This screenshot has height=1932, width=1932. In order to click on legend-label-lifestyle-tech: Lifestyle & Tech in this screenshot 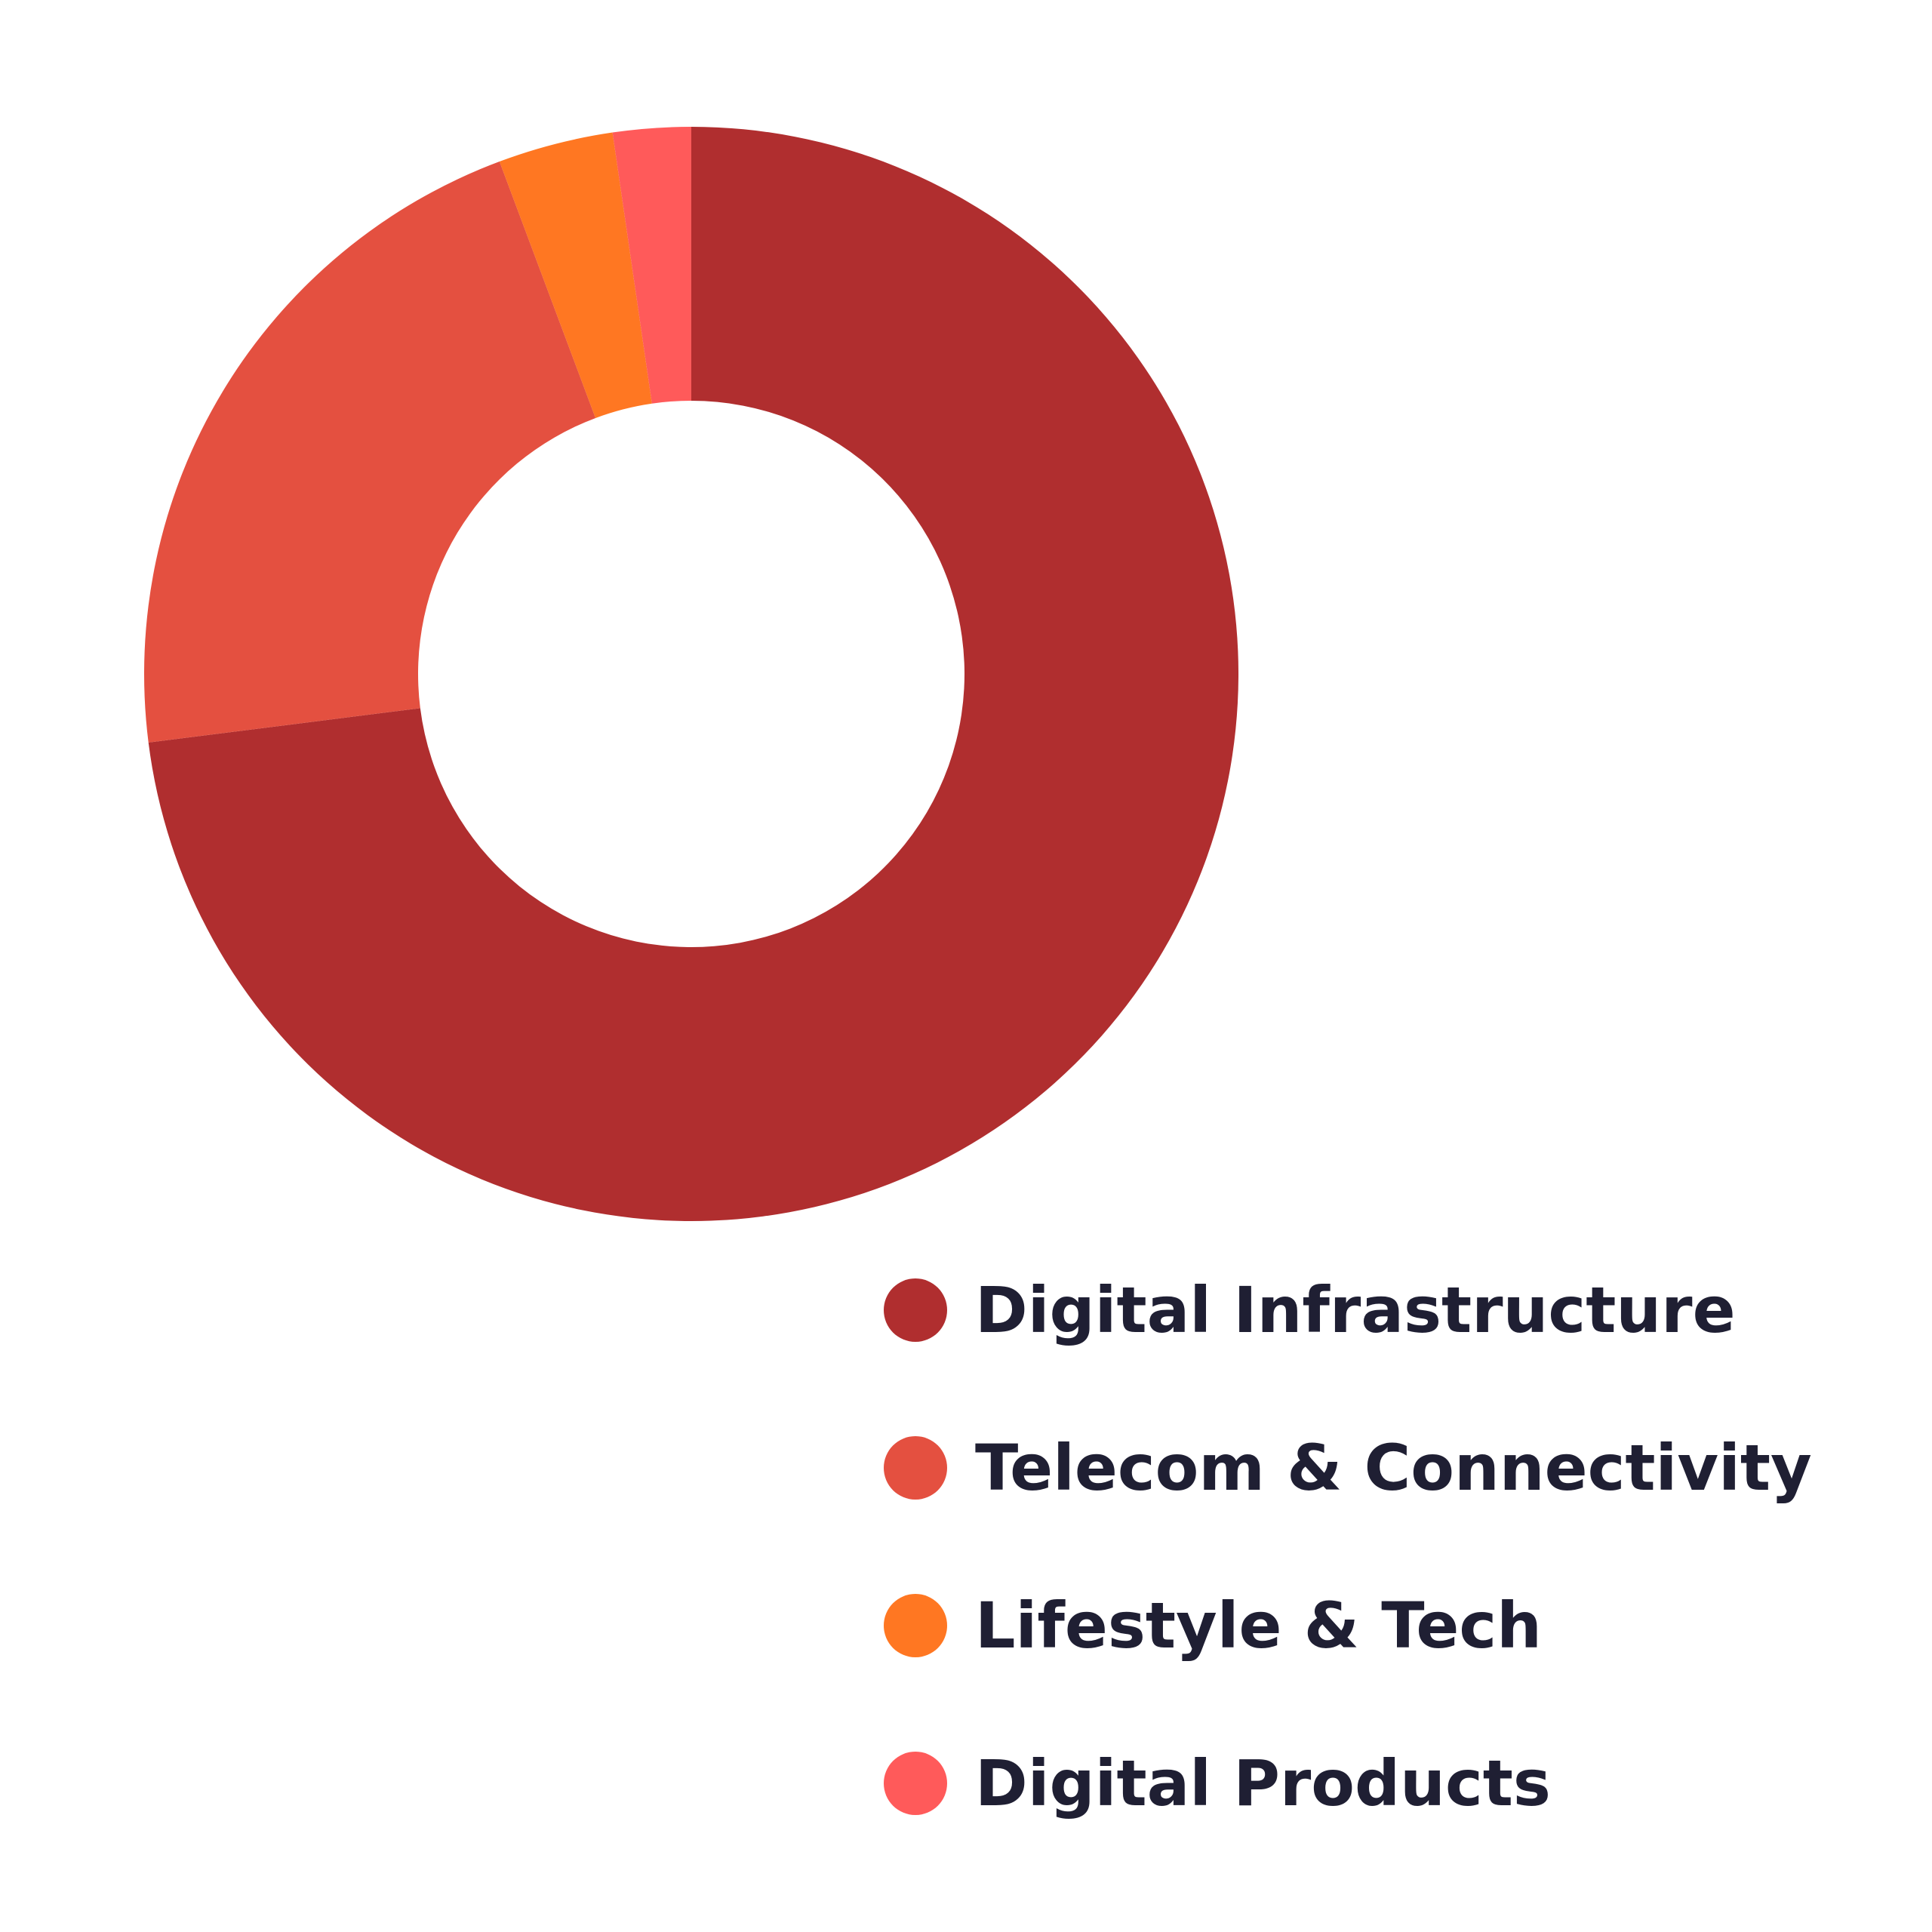, I will do `click(1258, 1626)`.